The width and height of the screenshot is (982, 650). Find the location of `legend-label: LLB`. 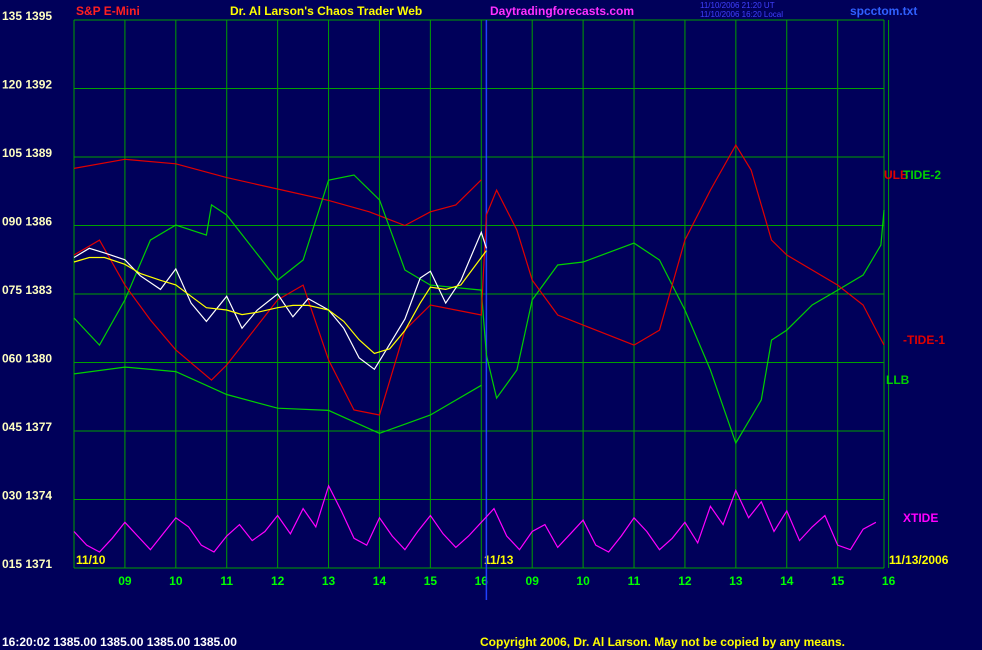

legend-label: LLB is located at coordinates (898, 380).